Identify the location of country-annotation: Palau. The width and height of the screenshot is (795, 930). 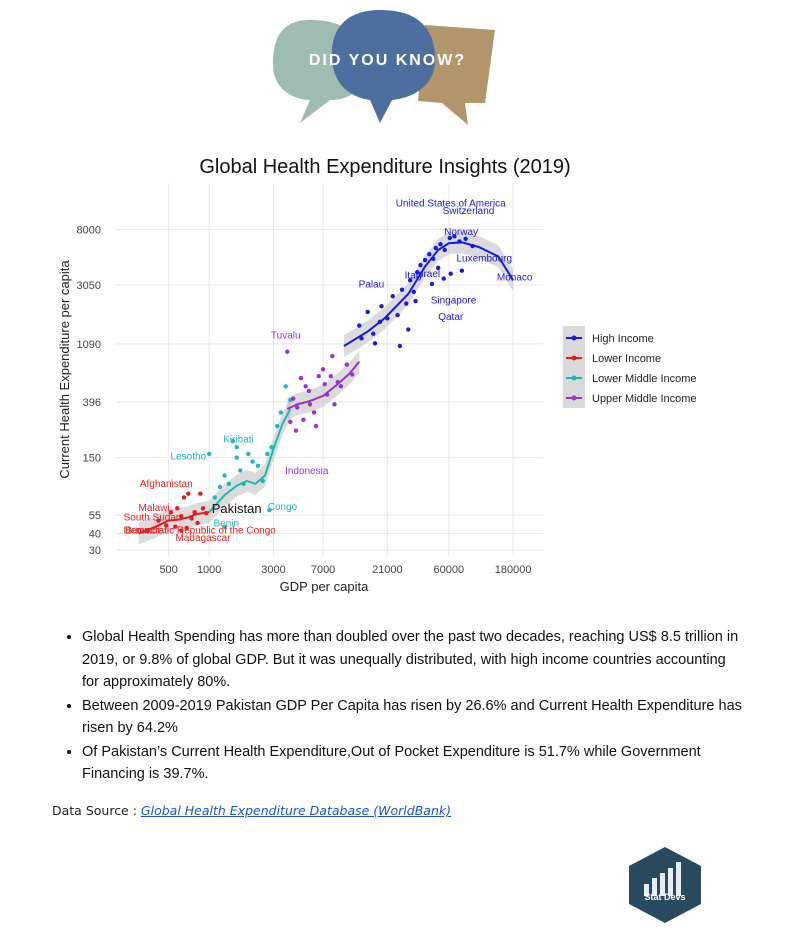
(372, 285).